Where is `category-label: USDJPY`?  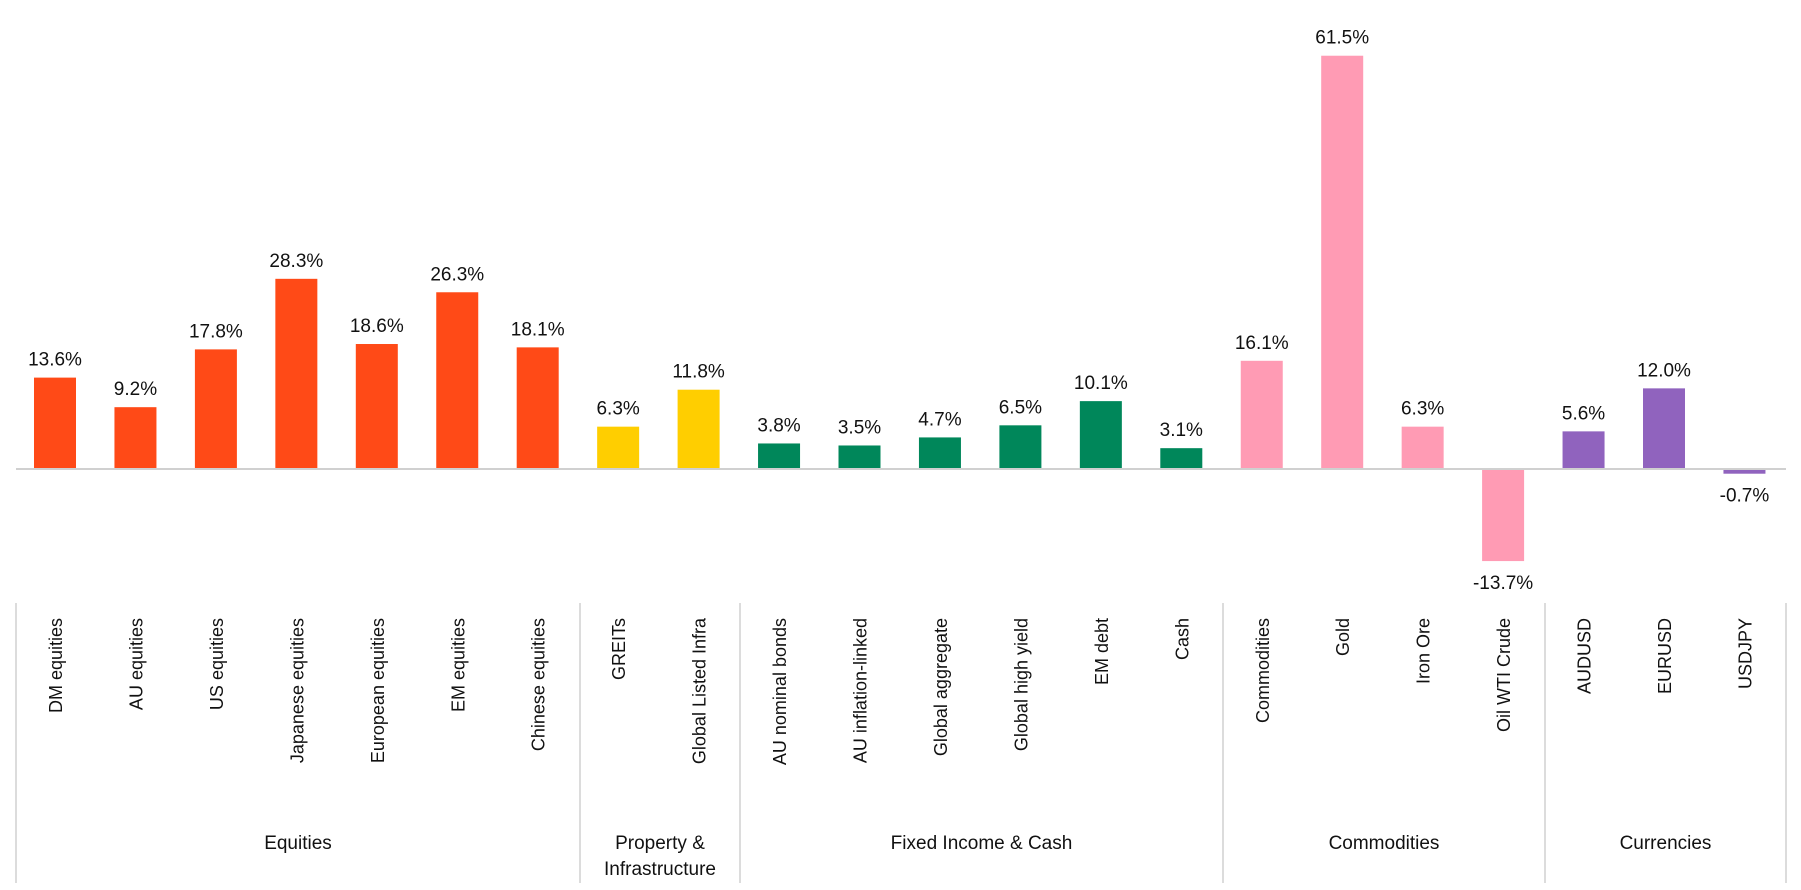 category-label: USDJPY is located at coordinates (1745, 653).